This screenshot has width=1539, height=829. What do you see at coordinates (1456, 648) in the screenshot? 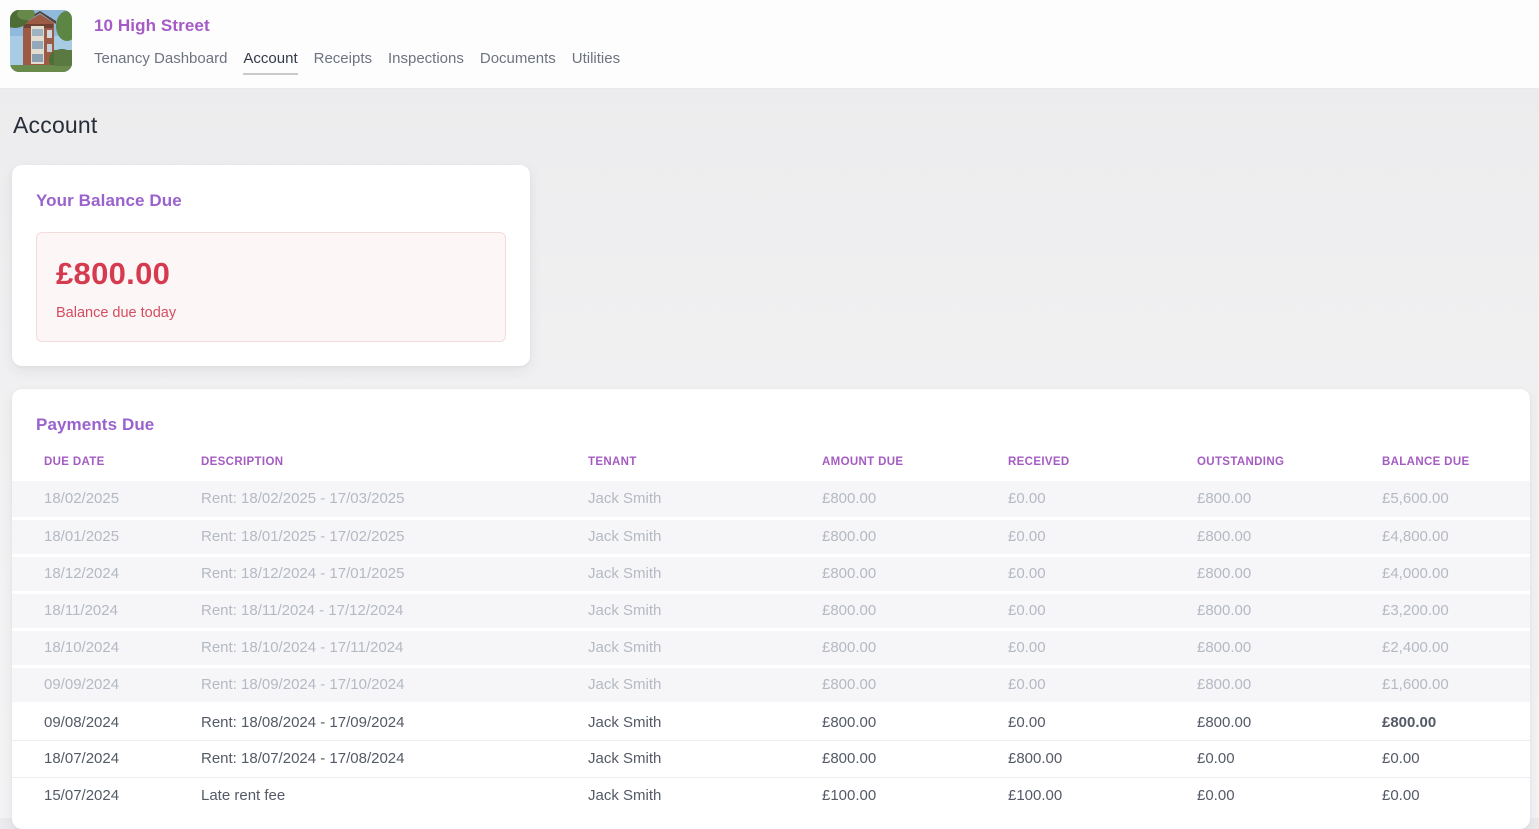
I see `cell-balance-due: £2,400.00` at bounding box center [1456, 648].